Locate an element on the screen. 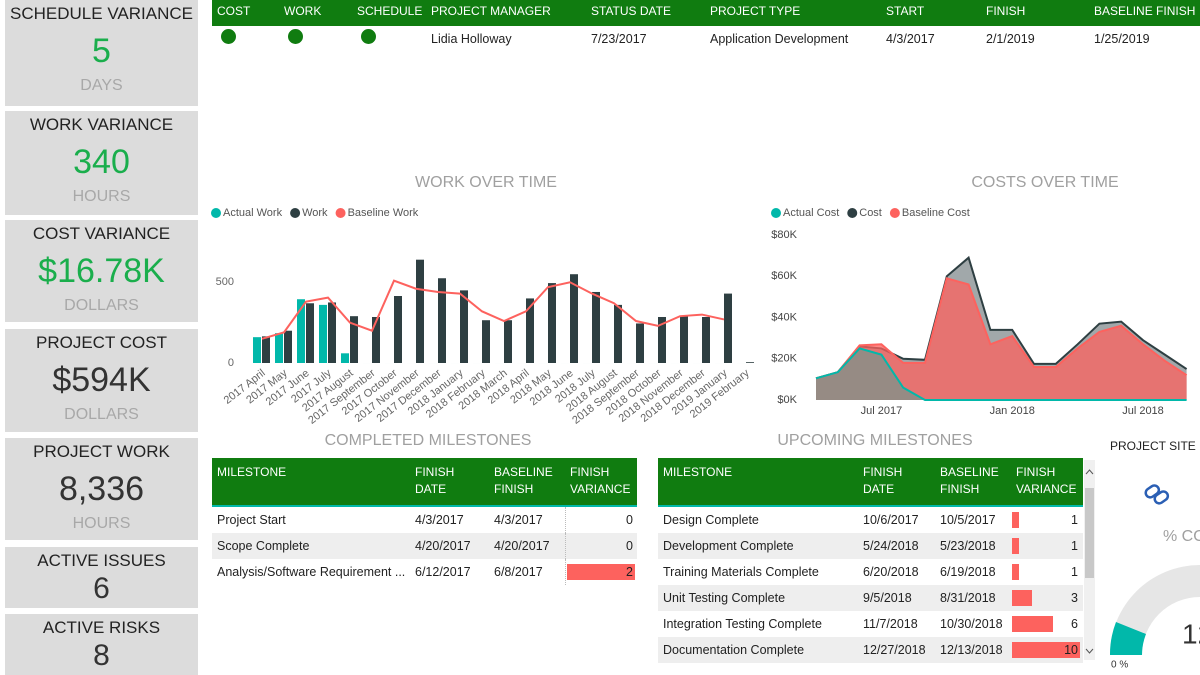 The image size is (1200, 675). link-ring is located at coordinates (1152, 491).